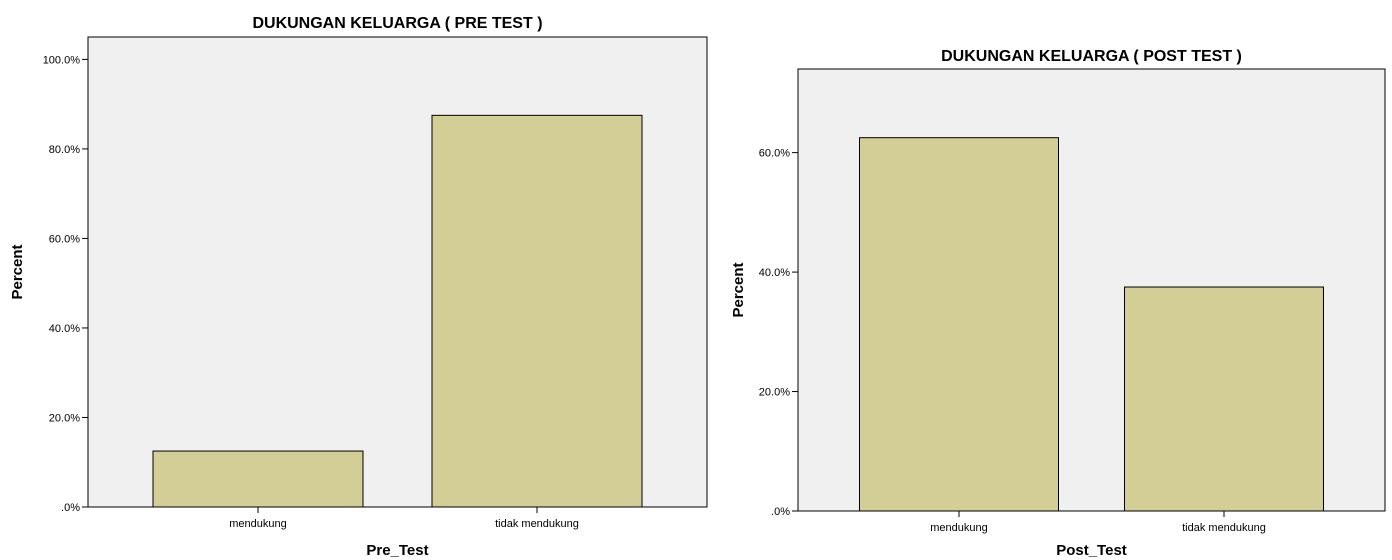 This screenshot has height=560, width=1392. I want to click on chart-title: DUKUNGAN KELUARGA ( PRE TEST ), so click(397, 23).